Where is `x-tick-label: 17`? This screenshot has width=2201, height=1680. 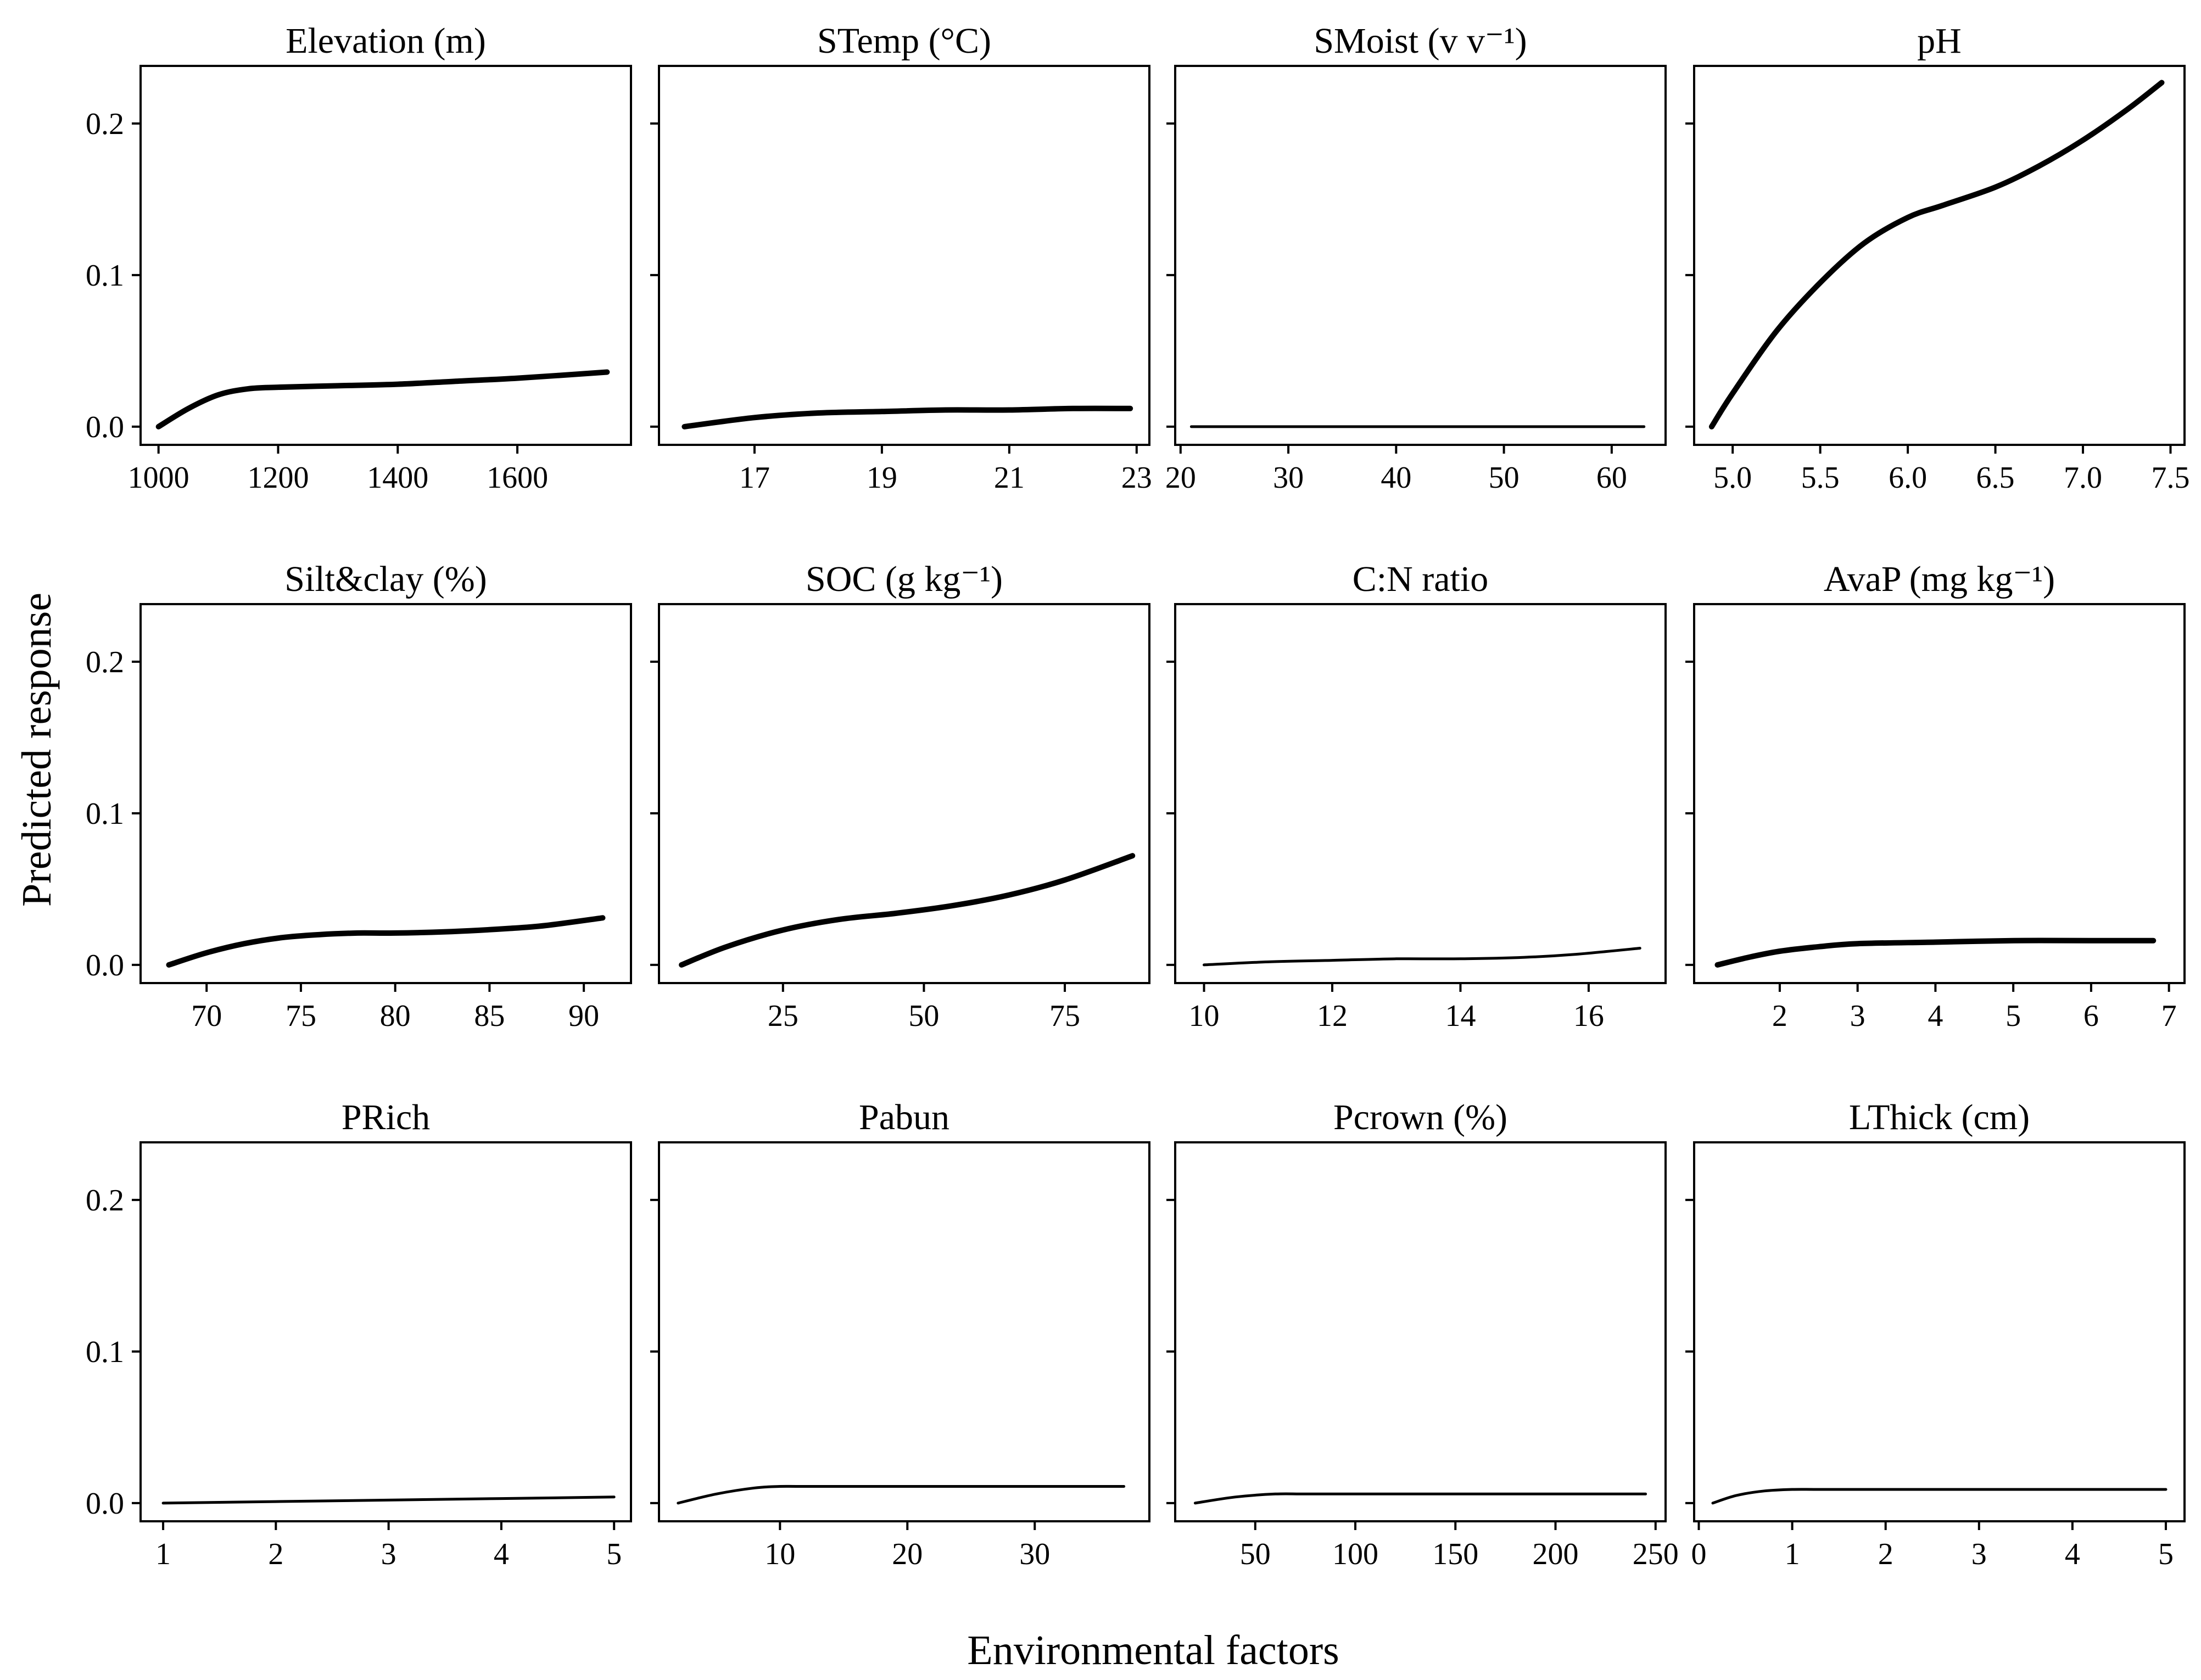
x-tick-label: 17 is located at coordinates (754, 478).